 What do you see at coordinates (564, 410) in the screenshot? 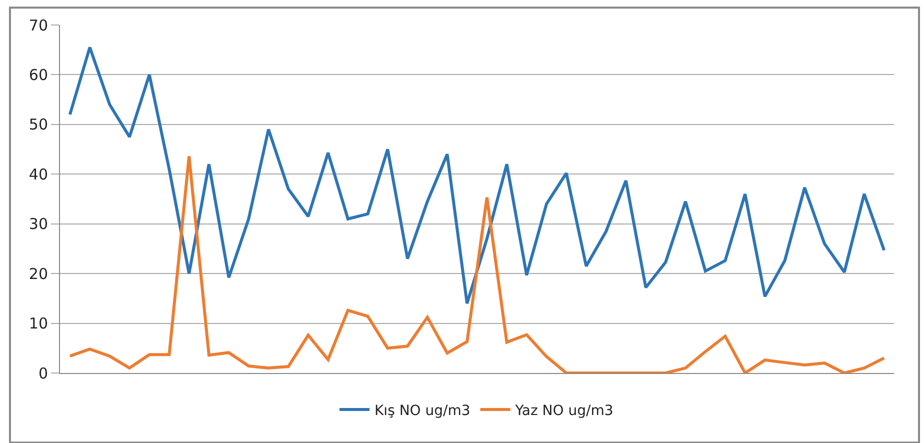
I see `legend-label: Yaz NO ug/m3` at bounding box center [564, 410].